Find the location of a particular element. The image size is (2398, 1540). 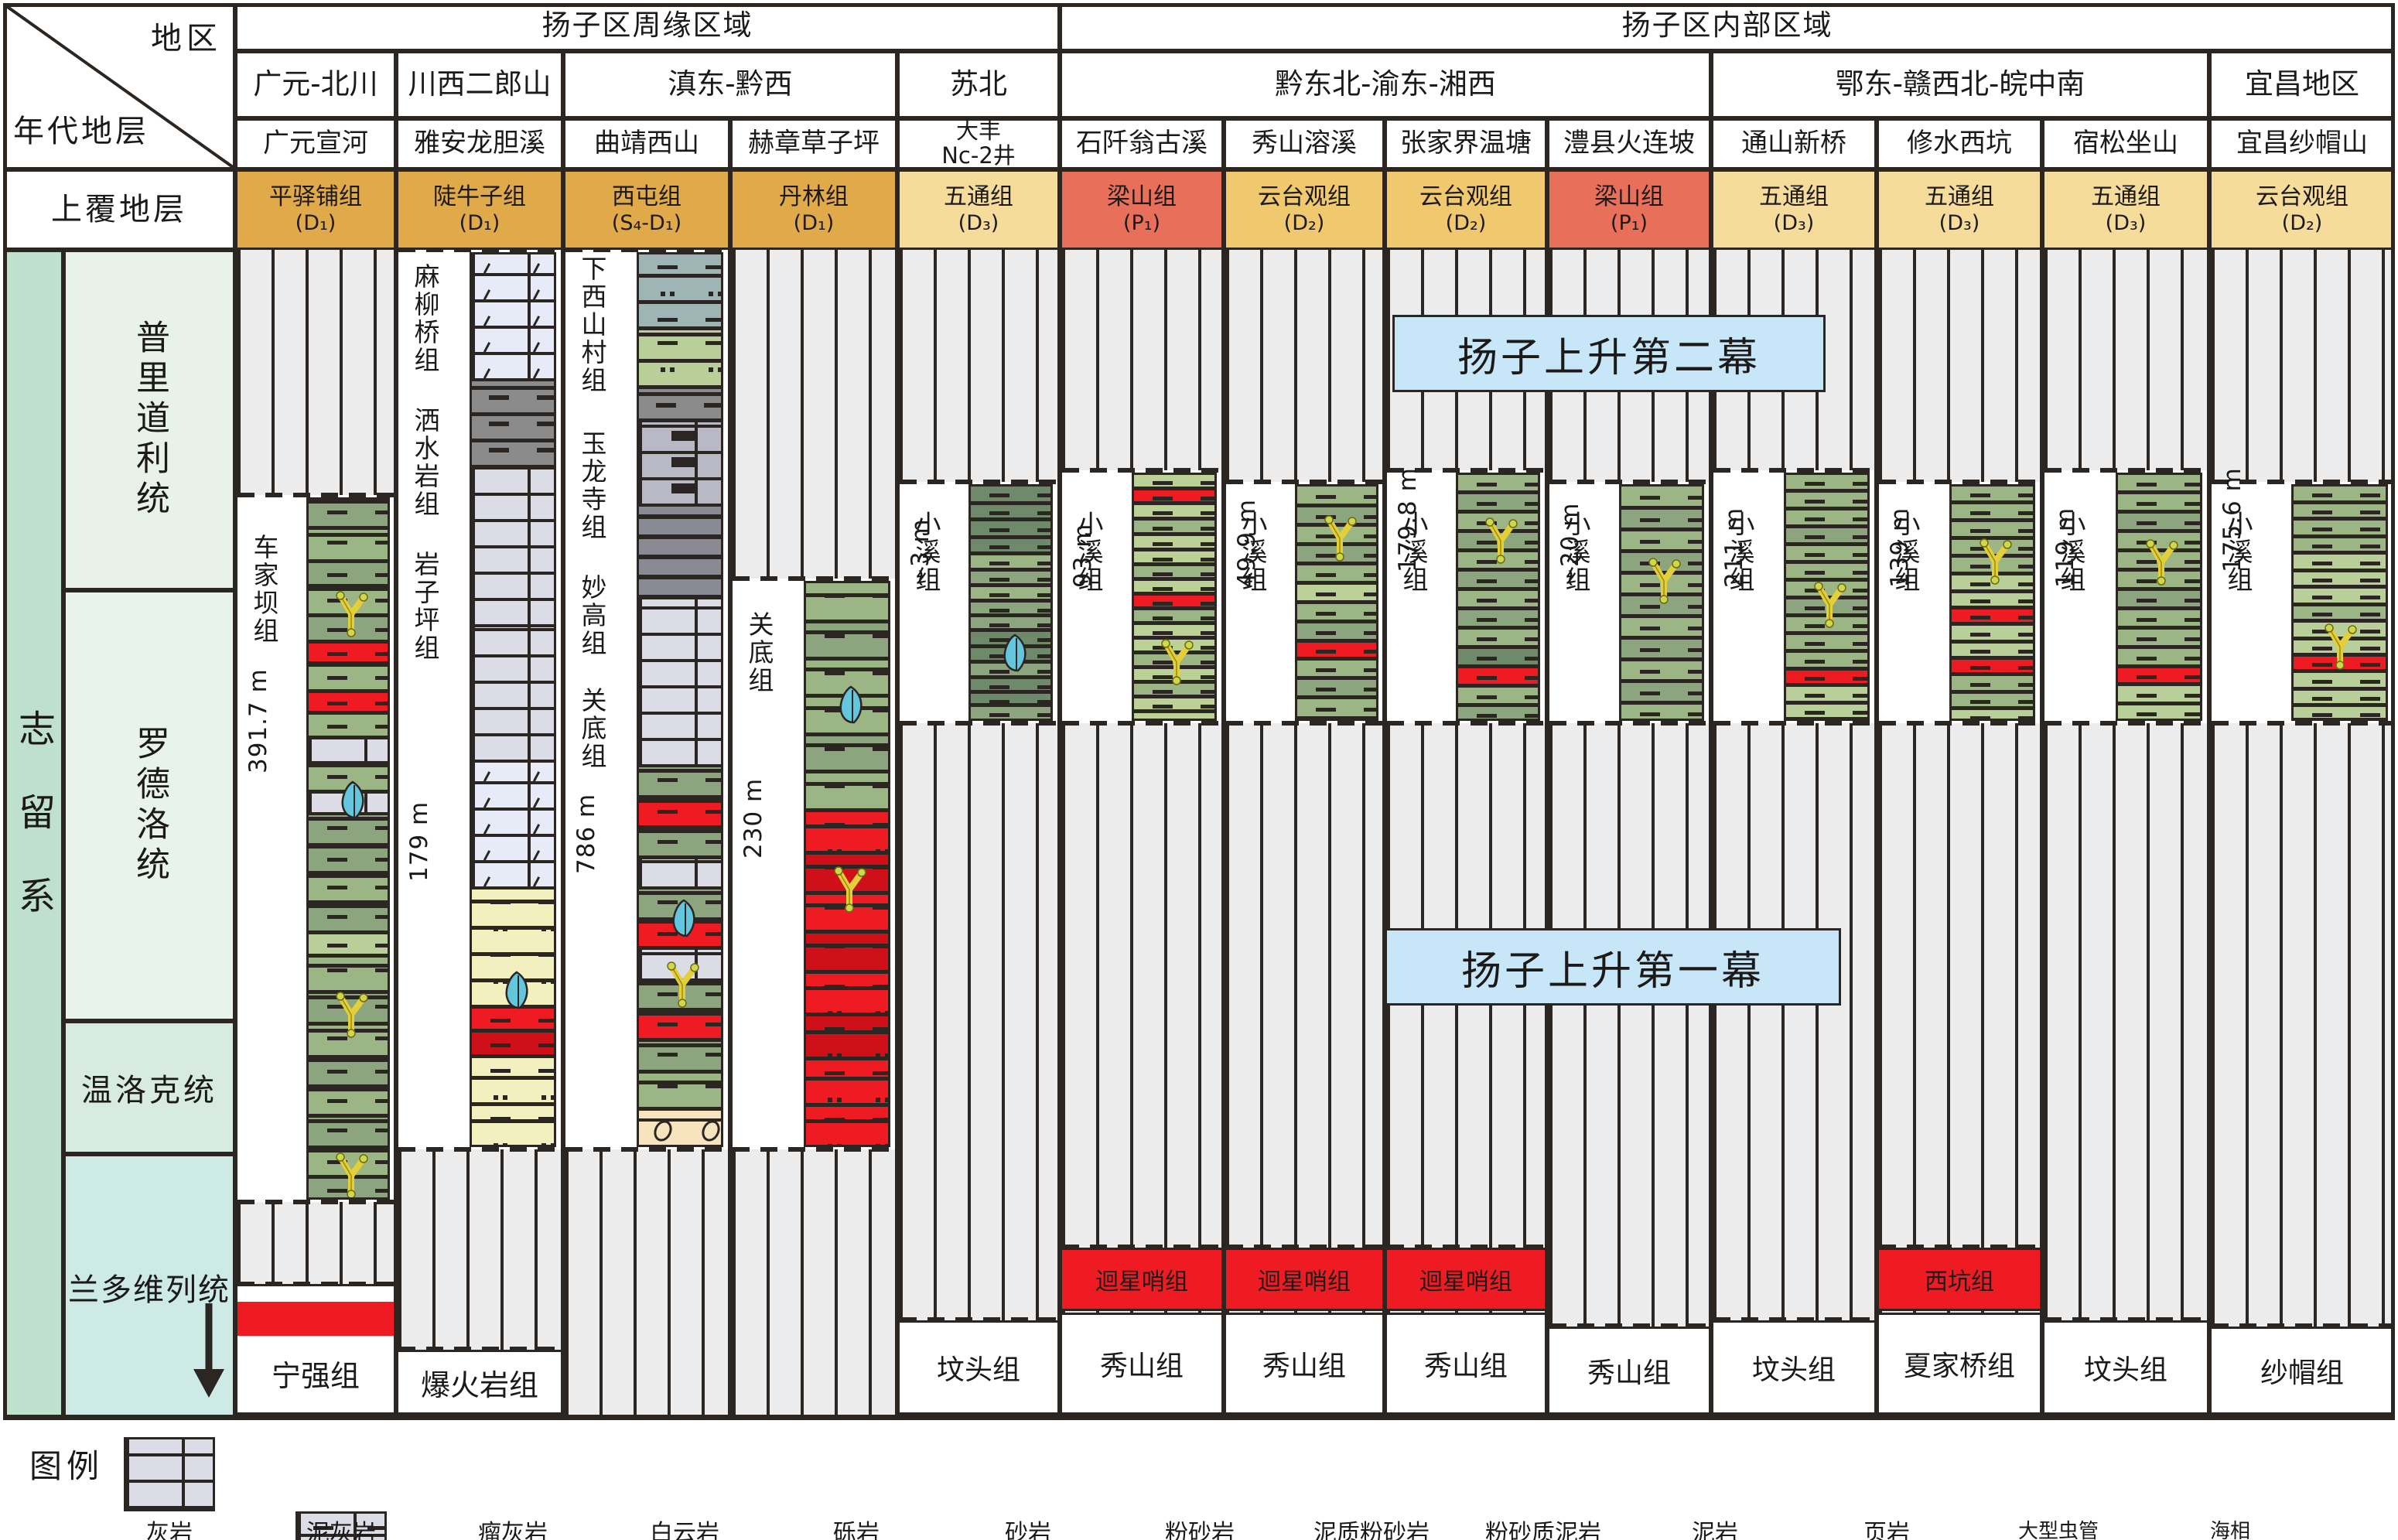

overlying-unit-0: 平驿铺组 (D₁) is located at coordinates (315, 210).